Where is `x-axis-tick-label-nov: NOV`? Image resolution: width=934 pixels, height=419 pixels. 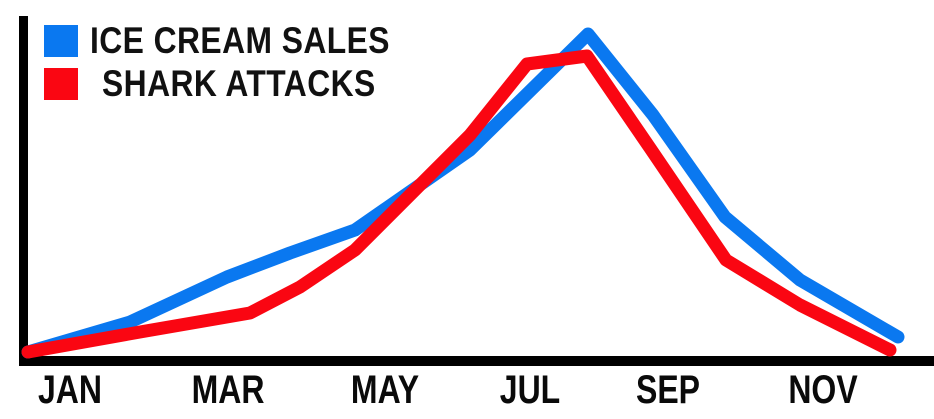
x-axis-tick-label-nov: NOV is located at coordinates (823, 390).